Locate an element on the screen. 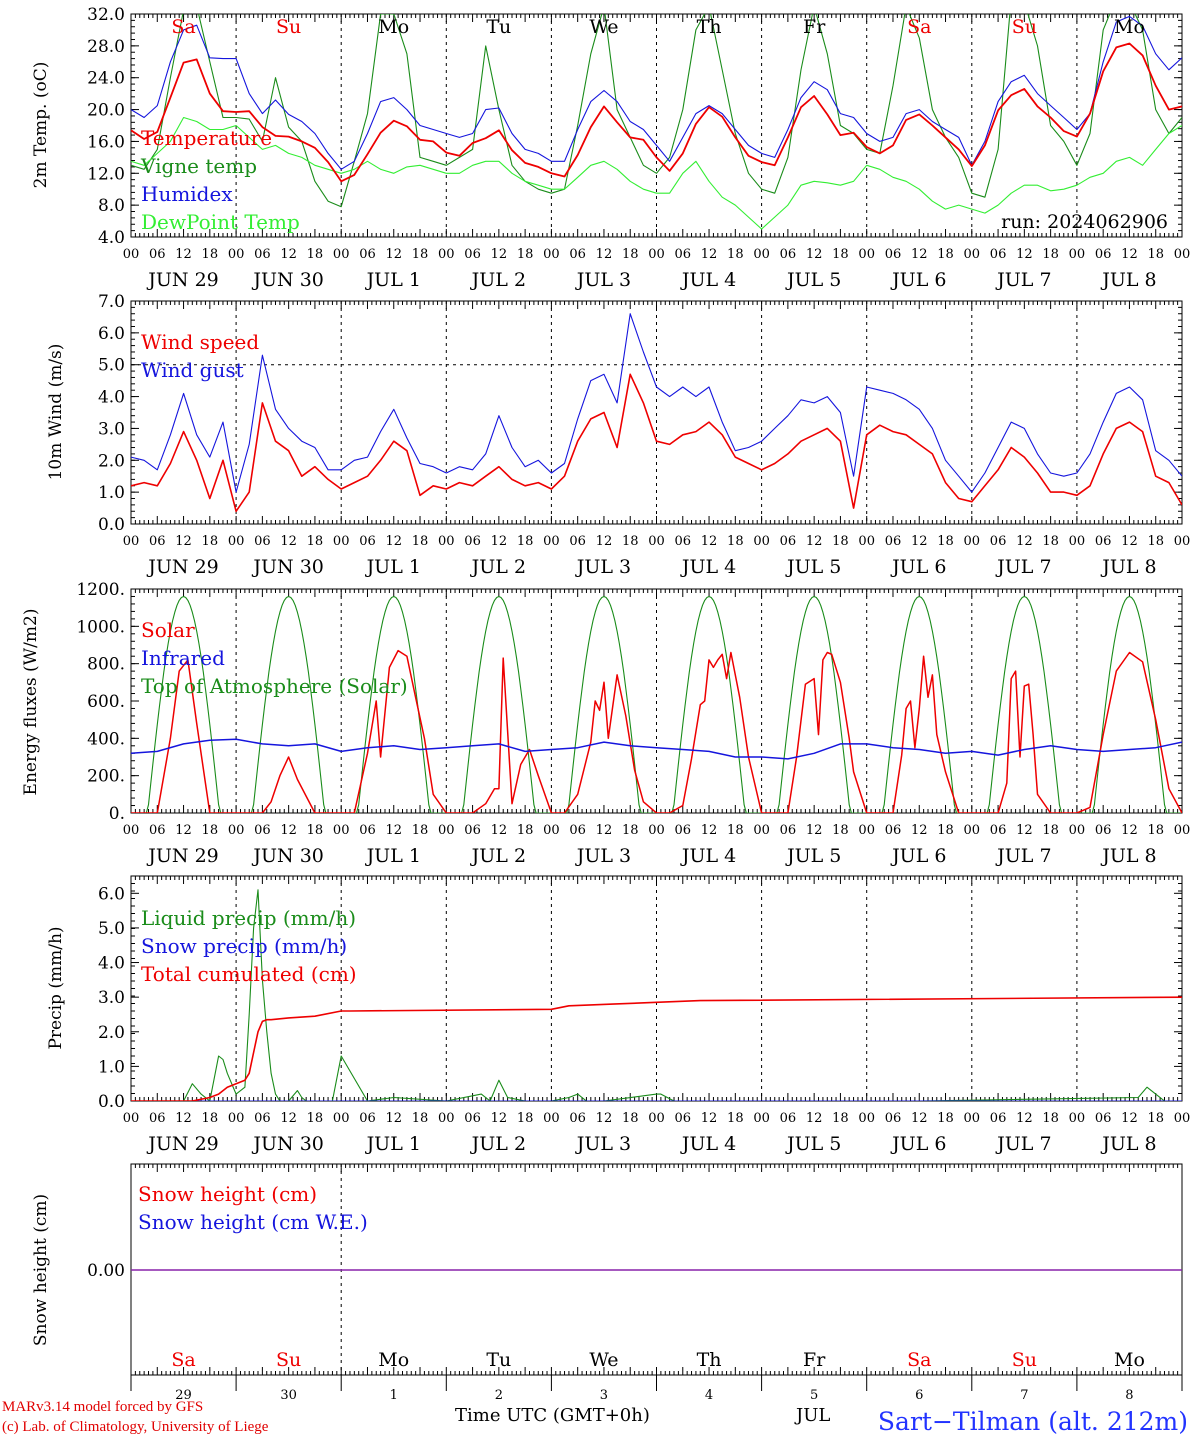 This screenshot has width=1194, height=1440. y-tick-label: 2.0 is located at coordinates (111, 461).